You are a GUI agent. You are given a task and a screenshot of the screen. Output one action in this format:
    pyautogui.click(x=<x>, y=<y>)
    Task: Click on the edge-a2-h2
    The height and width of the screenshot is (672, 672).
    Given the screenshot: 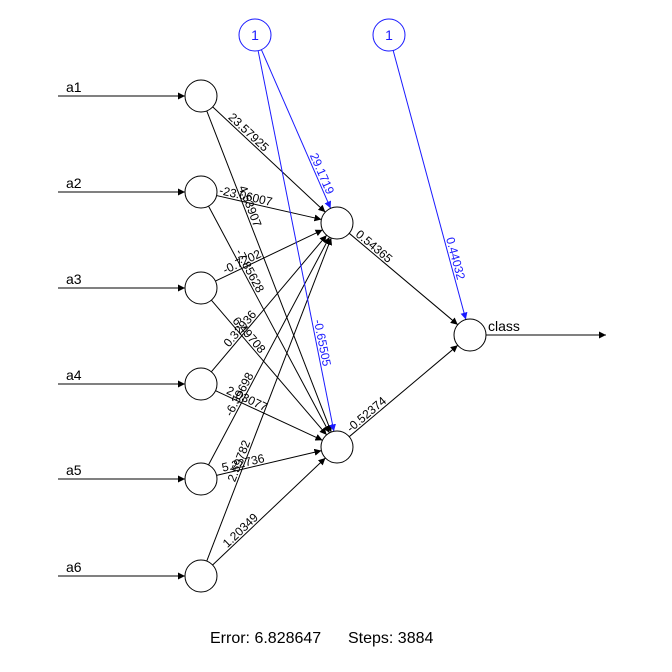 What is the action you would take?
    pyautogui.click(x=269, y=319)
    